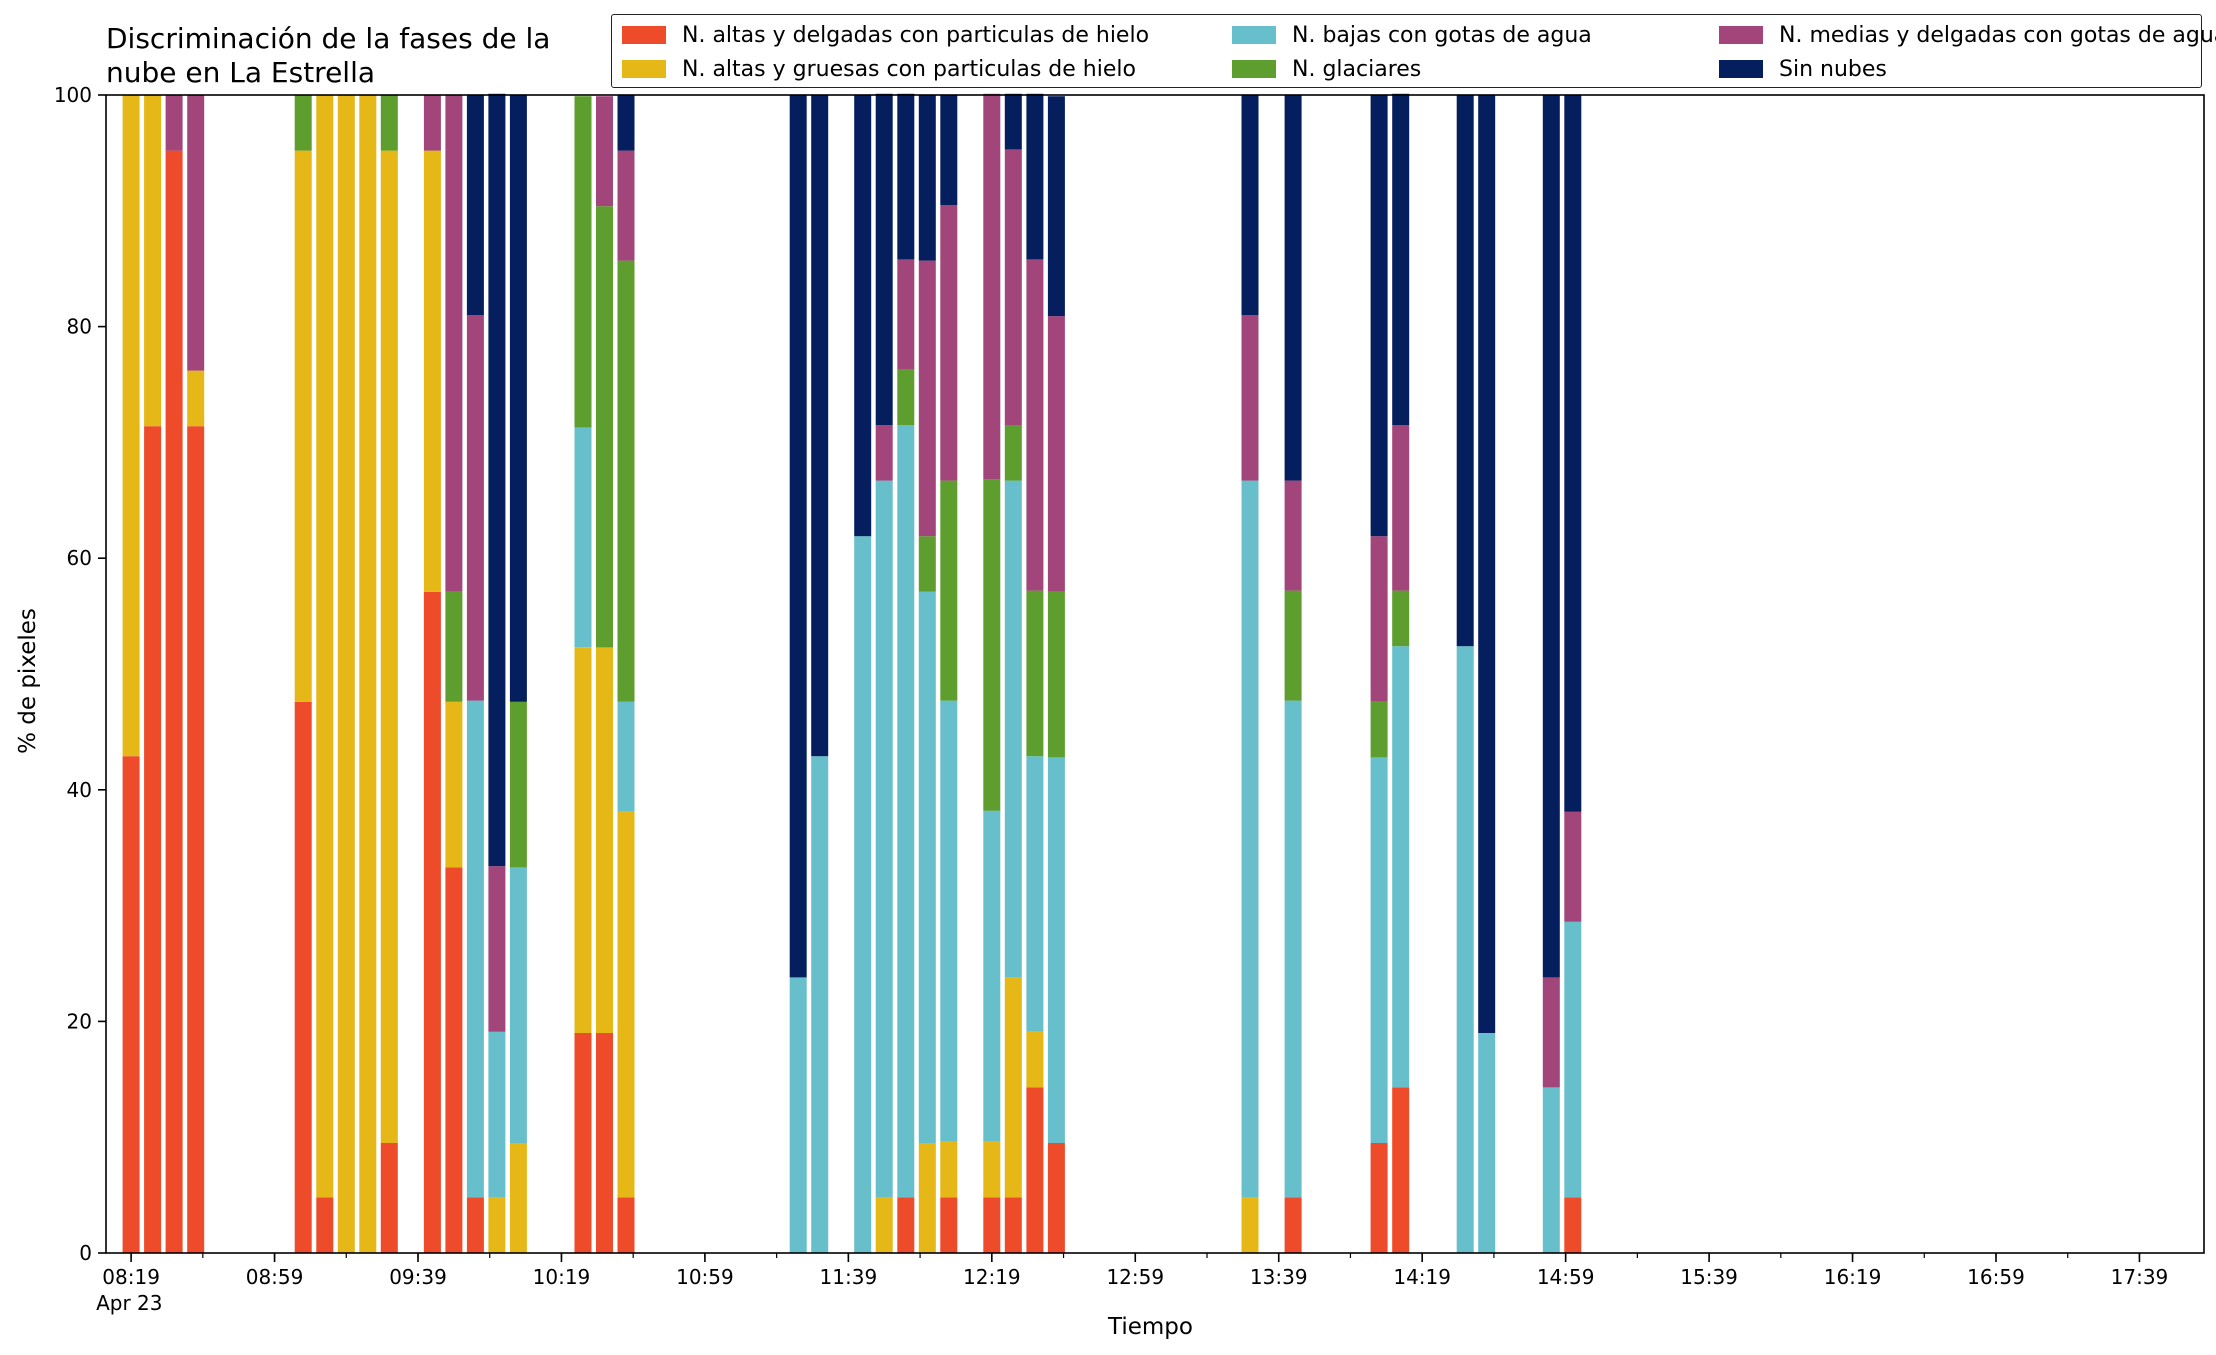 This screenshot has height=1355, width=2216. I want to click on y-tick-label-4: 60, so click(79, 558).